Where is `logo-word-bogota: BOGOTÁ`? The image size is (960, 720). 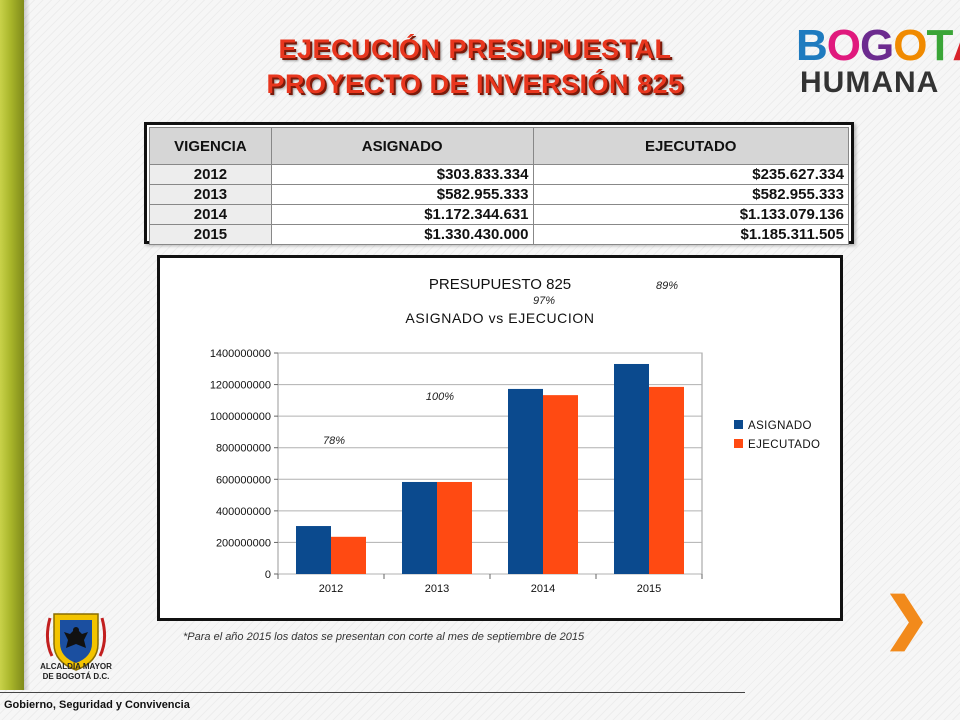 logo-word-bogota: BOGOTÁ is located at coordinates (878, 46).